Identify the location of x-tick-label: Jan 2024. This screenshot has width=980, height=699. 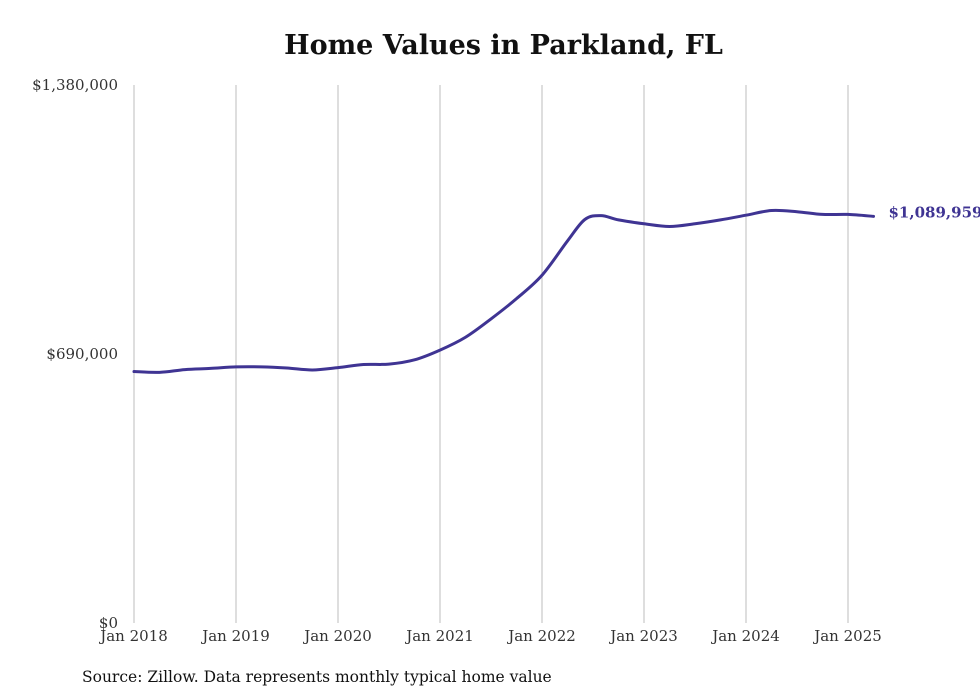
(745, 636).